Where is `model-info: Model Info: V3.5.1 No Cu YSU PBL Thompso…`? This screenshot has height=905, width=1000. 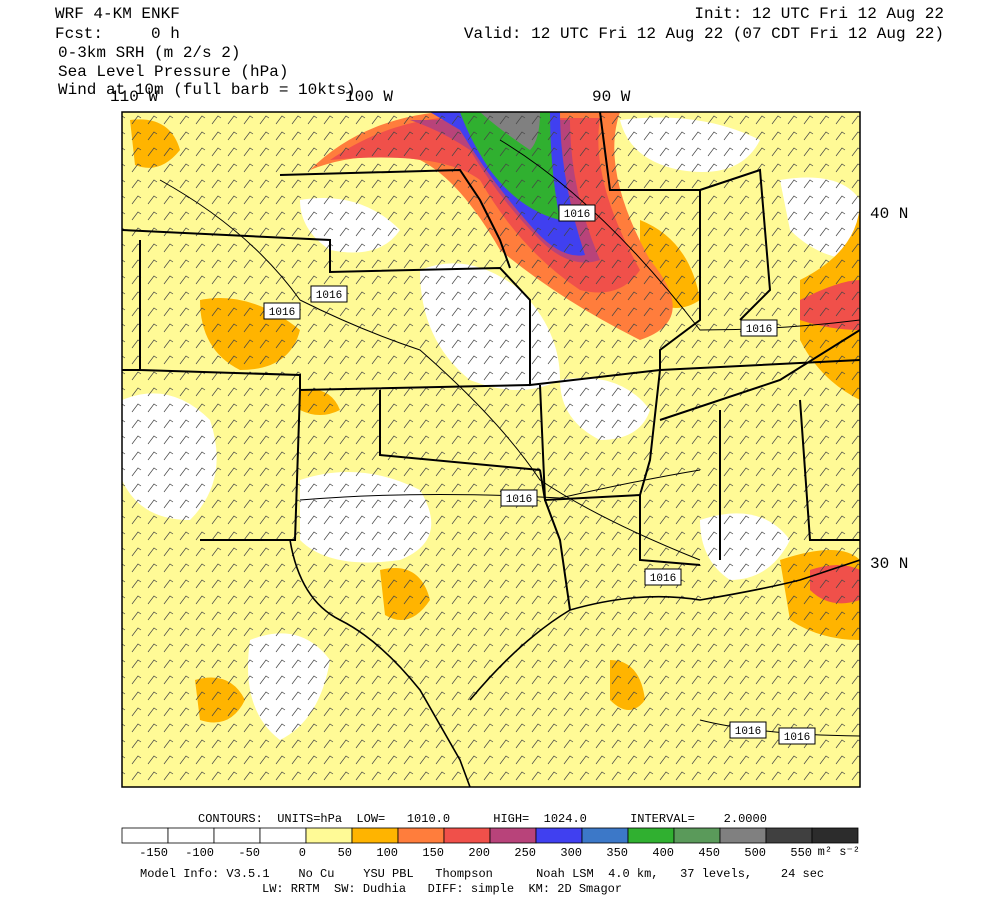 model-info: Model Info: V3.5.1 No Cu YSU PBL Thompso… is located at coordinates (482, 874).